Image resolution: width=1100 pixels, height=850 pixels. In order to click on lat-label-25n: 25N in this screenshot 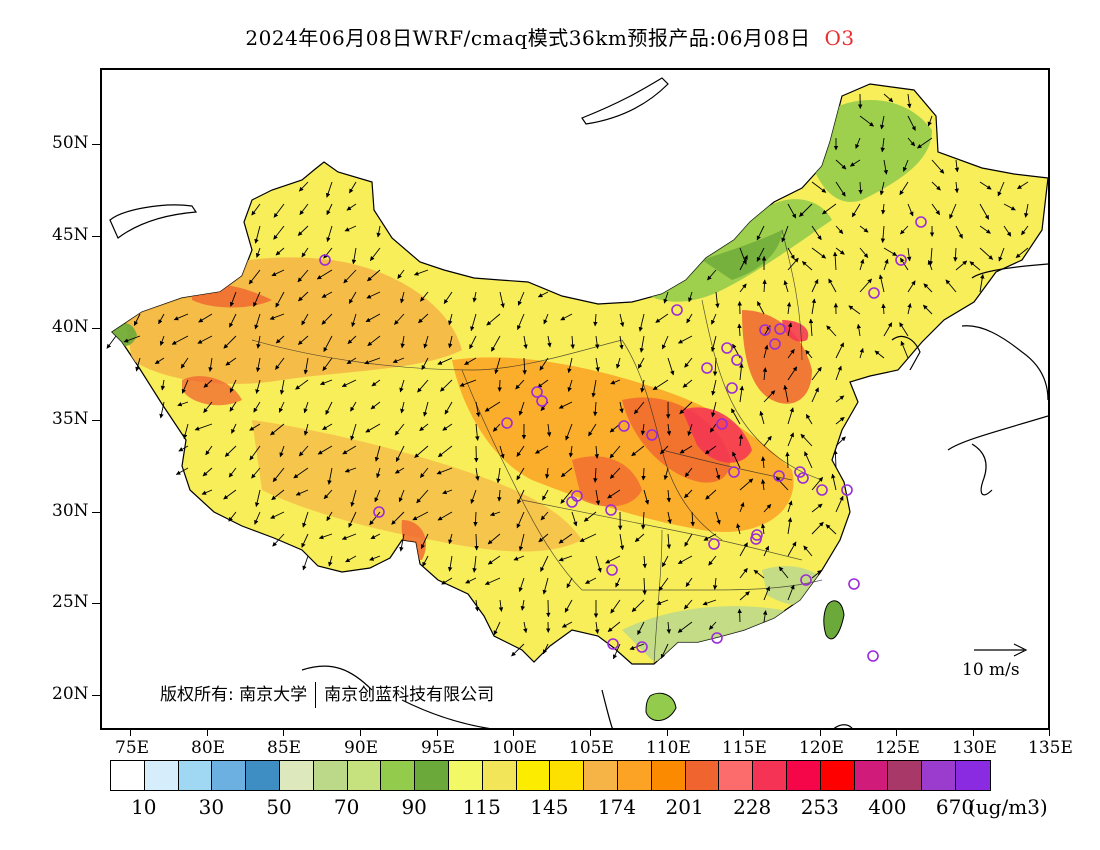, I will do `click(70, 602)`.